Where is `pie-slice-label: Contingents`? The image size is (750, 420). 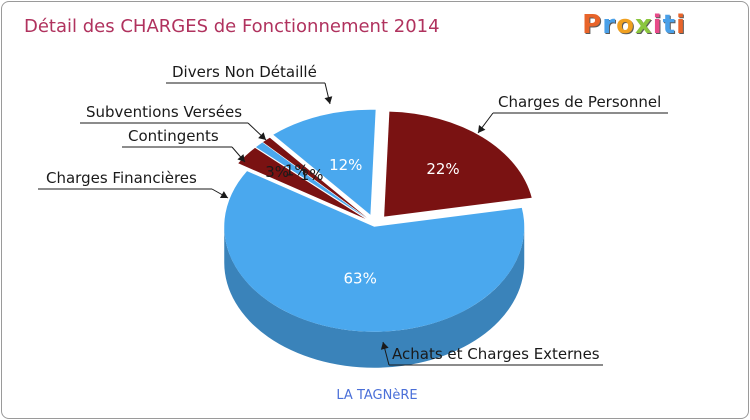 pie-slice-label: Contingents is located at coordinates (173, 136).